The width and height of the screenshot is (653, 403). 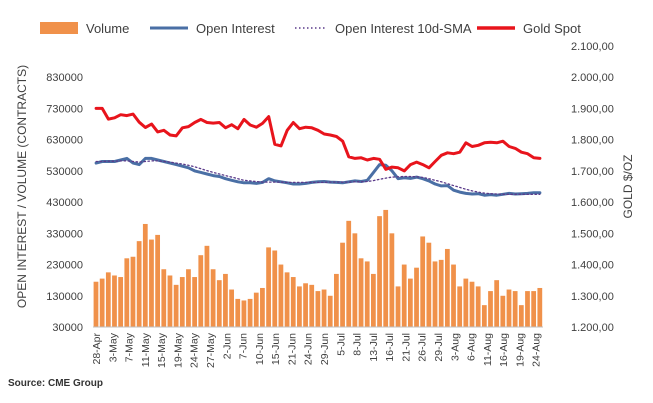 What do you see at coordinates (318, 139) in the screenshot?
I see `gold-spot-line` at bounding box center [318, 139].